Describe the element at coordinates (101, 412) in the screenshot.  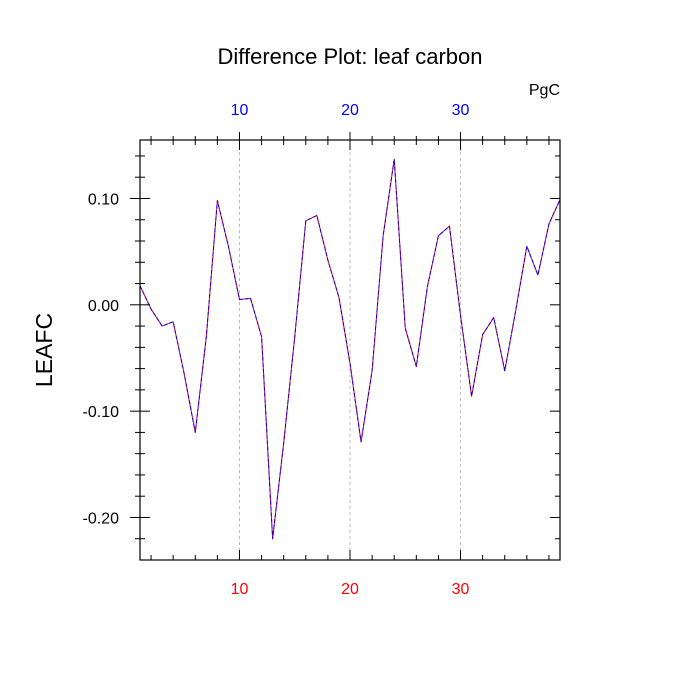
I see `y-tick-label--0.10: -0.10` at that location.